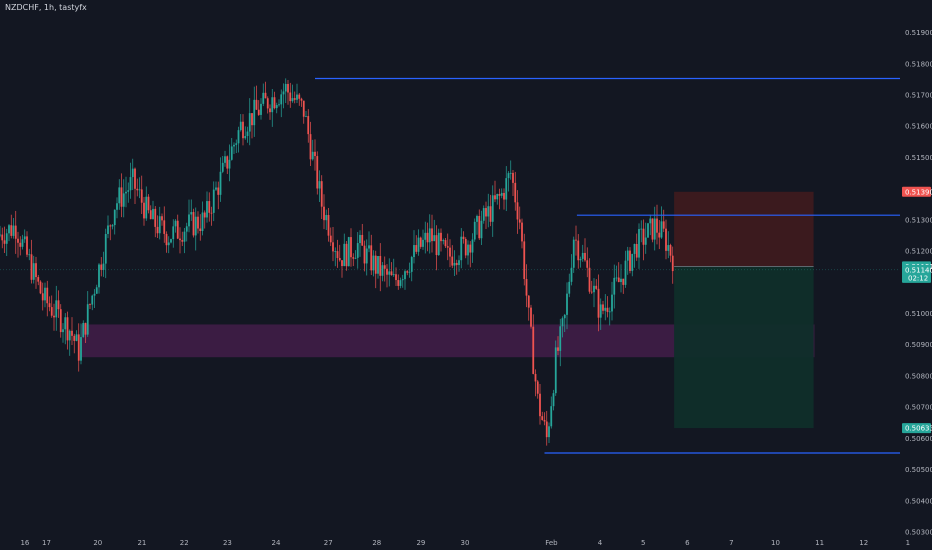 The image size is (932, 550). I want to click on current-price-tag, so click(916, 273).